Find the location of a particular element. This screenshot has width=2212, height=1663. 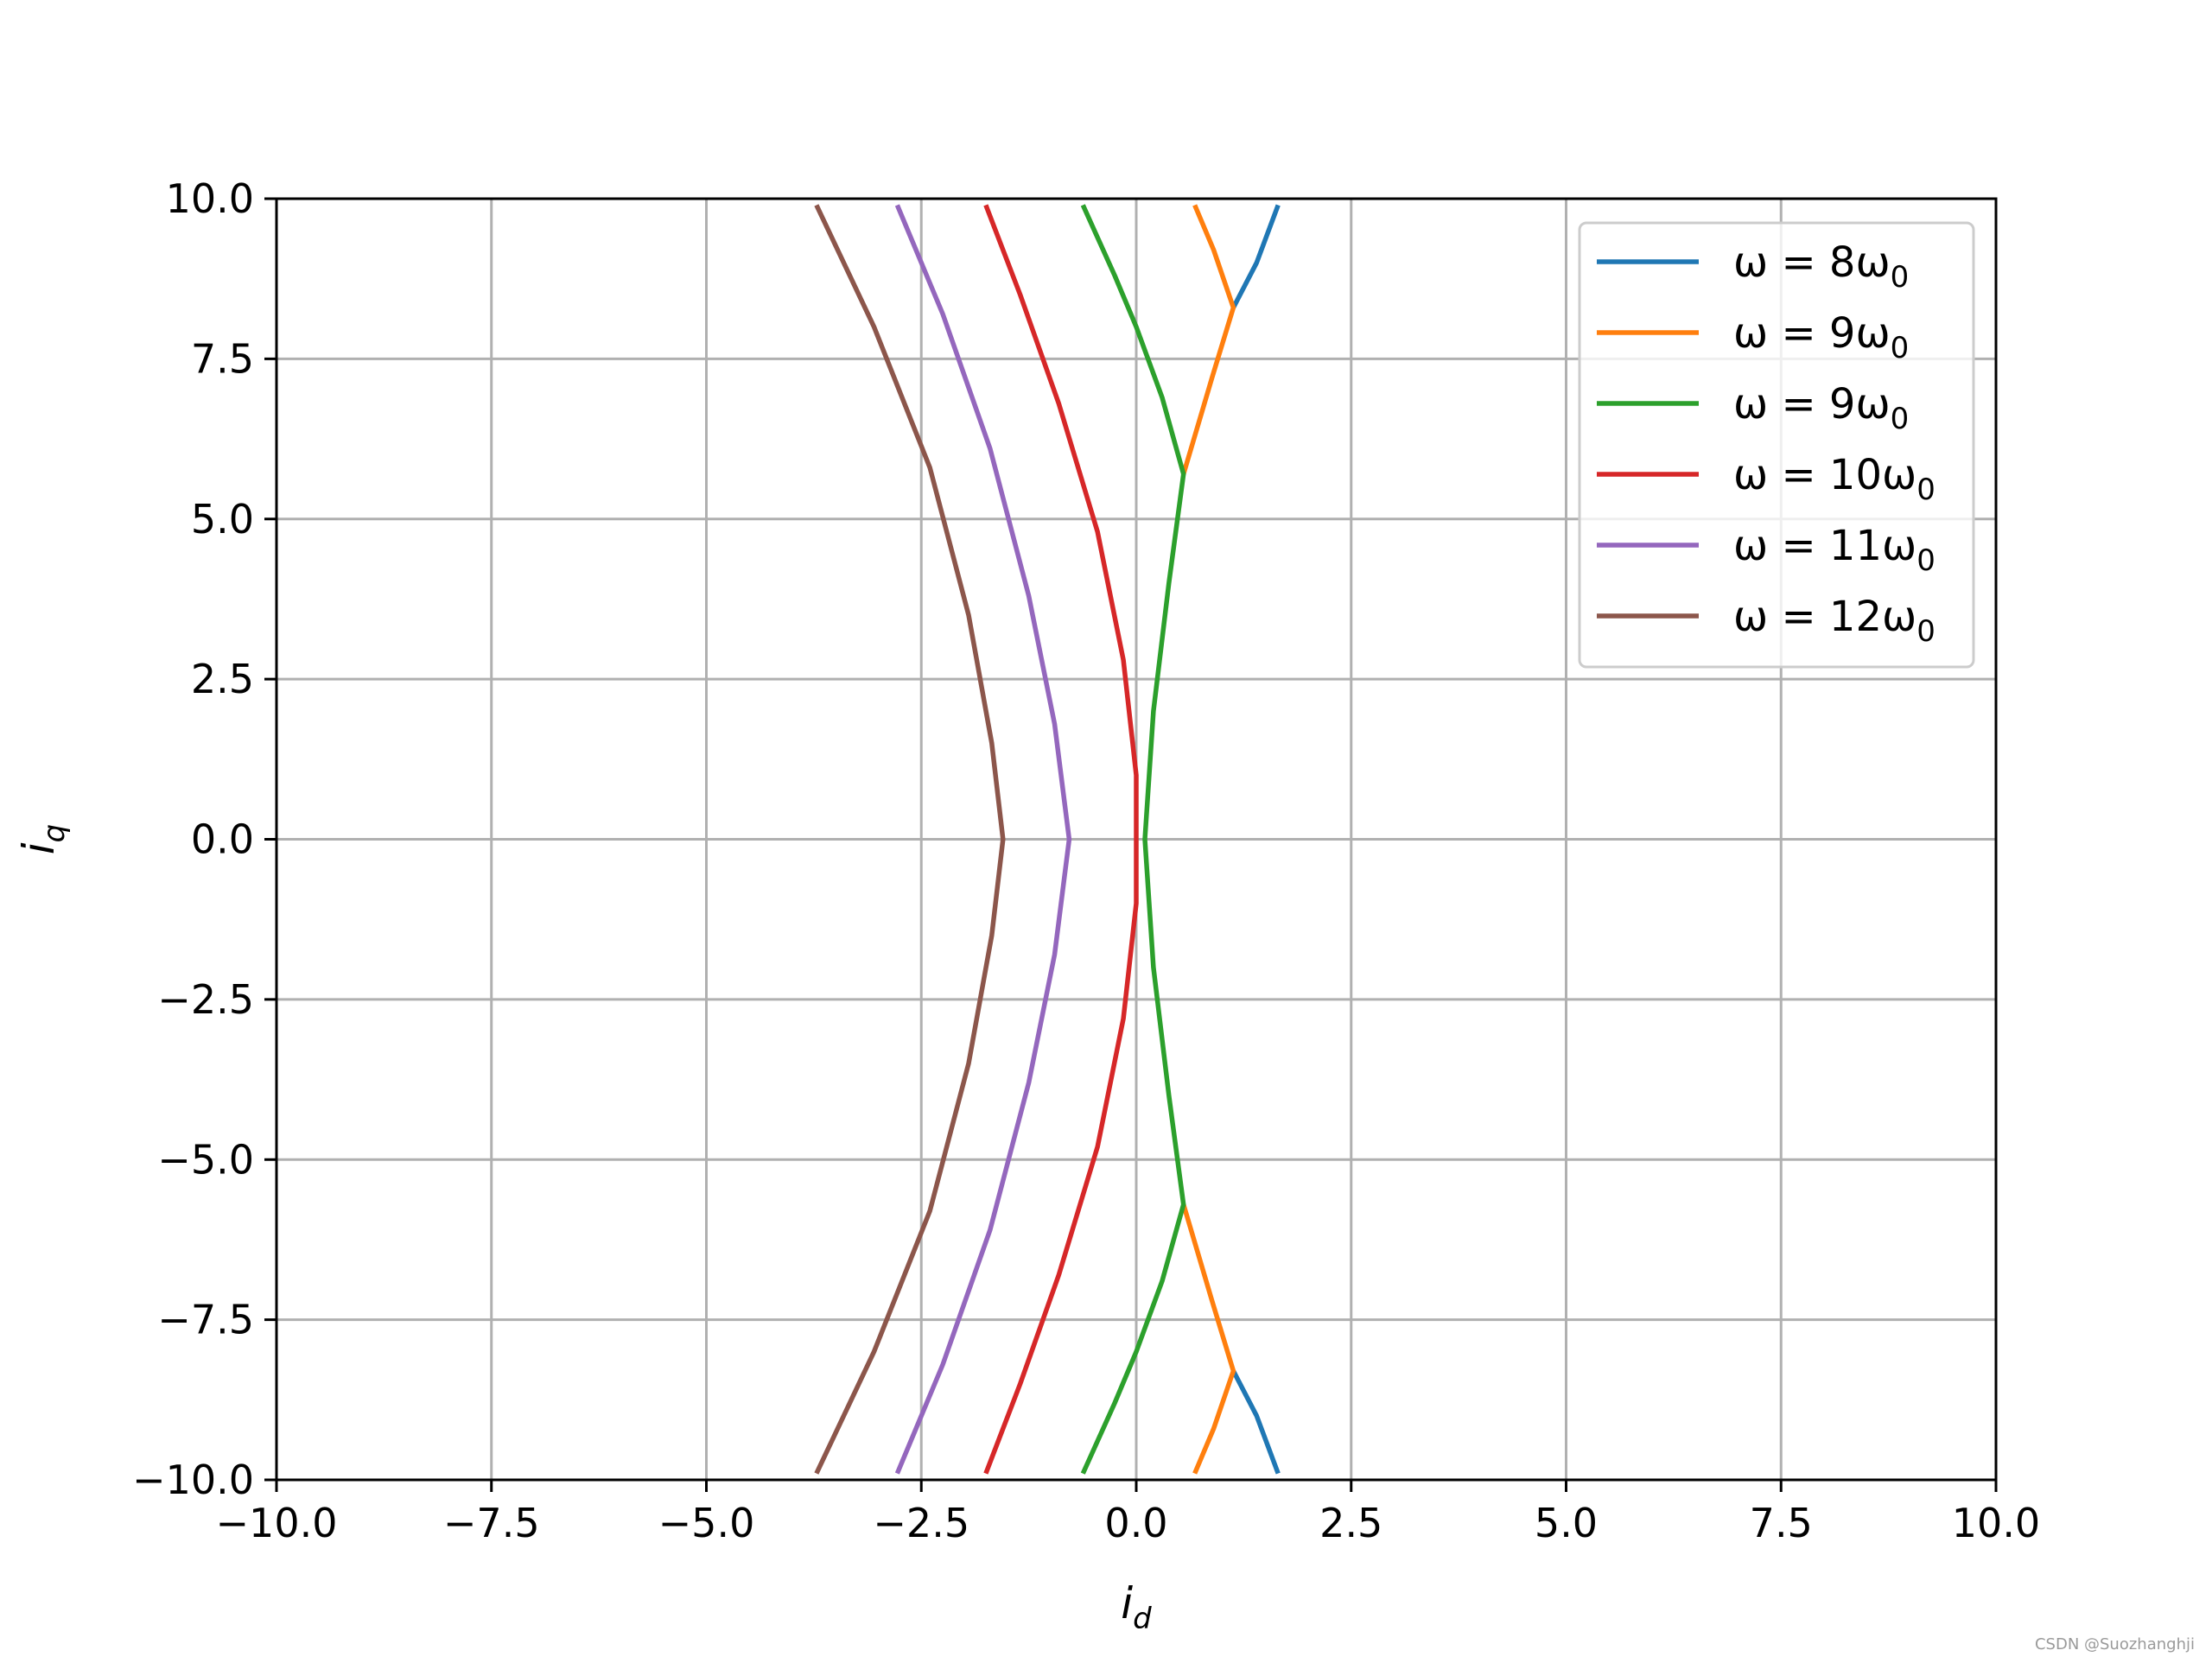

y-tick-label-8: 10.0 is located at coordinates (210, 199).